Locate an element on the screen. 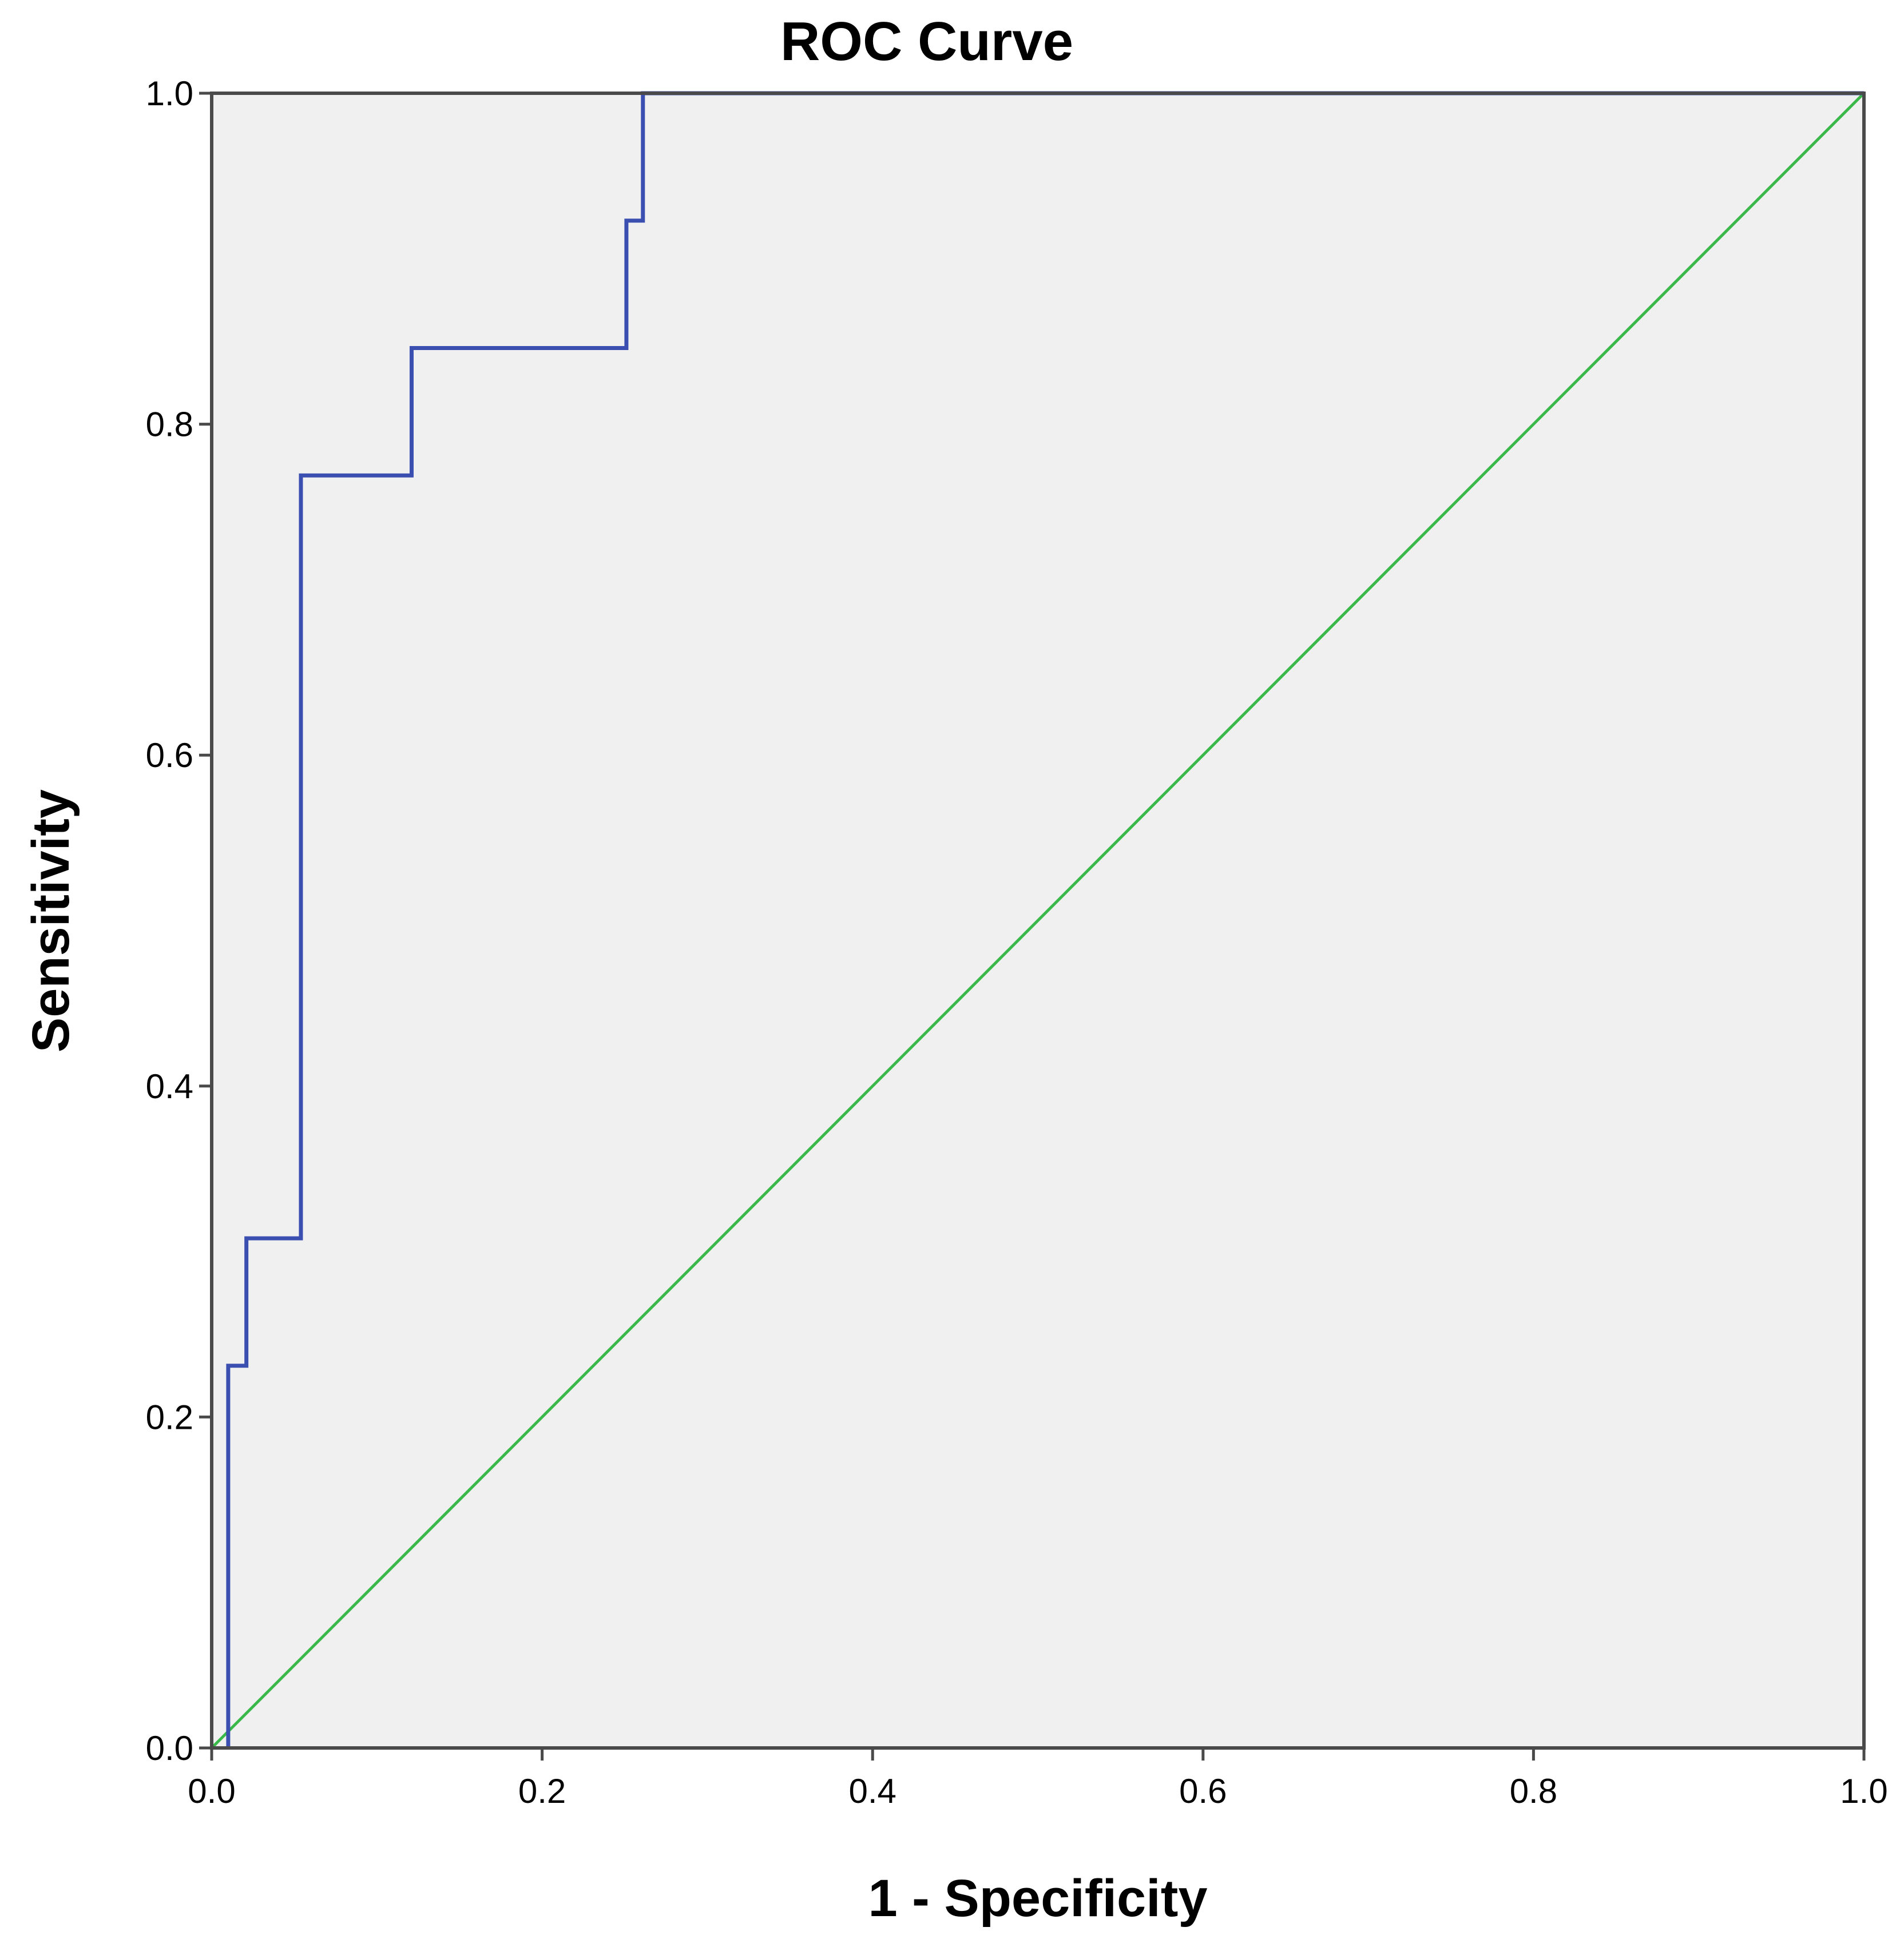  y-tick-label: 0.6 is located at coordinates (169, 755).